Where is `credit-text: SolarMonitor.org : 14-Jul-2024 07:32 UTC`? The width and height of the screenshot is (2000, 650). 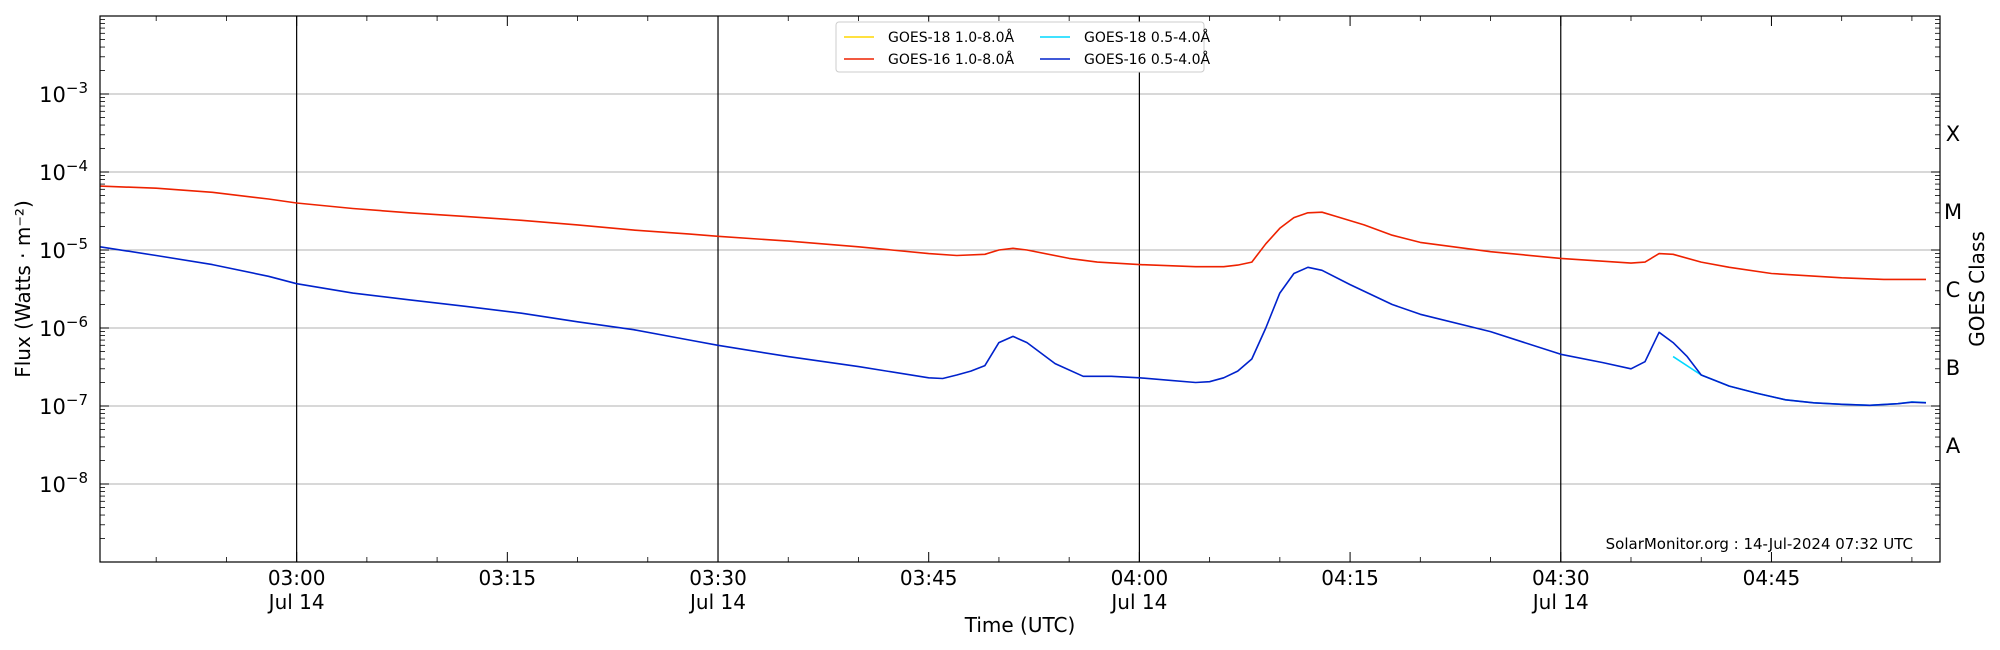 credit-text: SolarMonitor.org : 14-Jul-2024 07:32 UTC is located at coordinates (1759, 544).